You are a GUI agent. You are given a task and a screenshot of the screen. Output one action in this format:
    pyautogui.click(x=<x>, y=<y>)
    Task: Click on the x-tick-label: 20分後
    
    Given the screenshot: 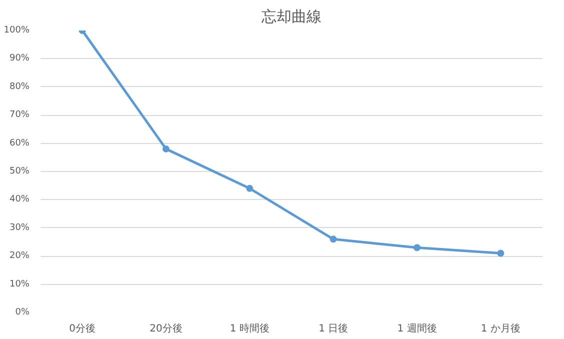 What is the action you would take?
    pyautogui.click(x=166, y=328)
    